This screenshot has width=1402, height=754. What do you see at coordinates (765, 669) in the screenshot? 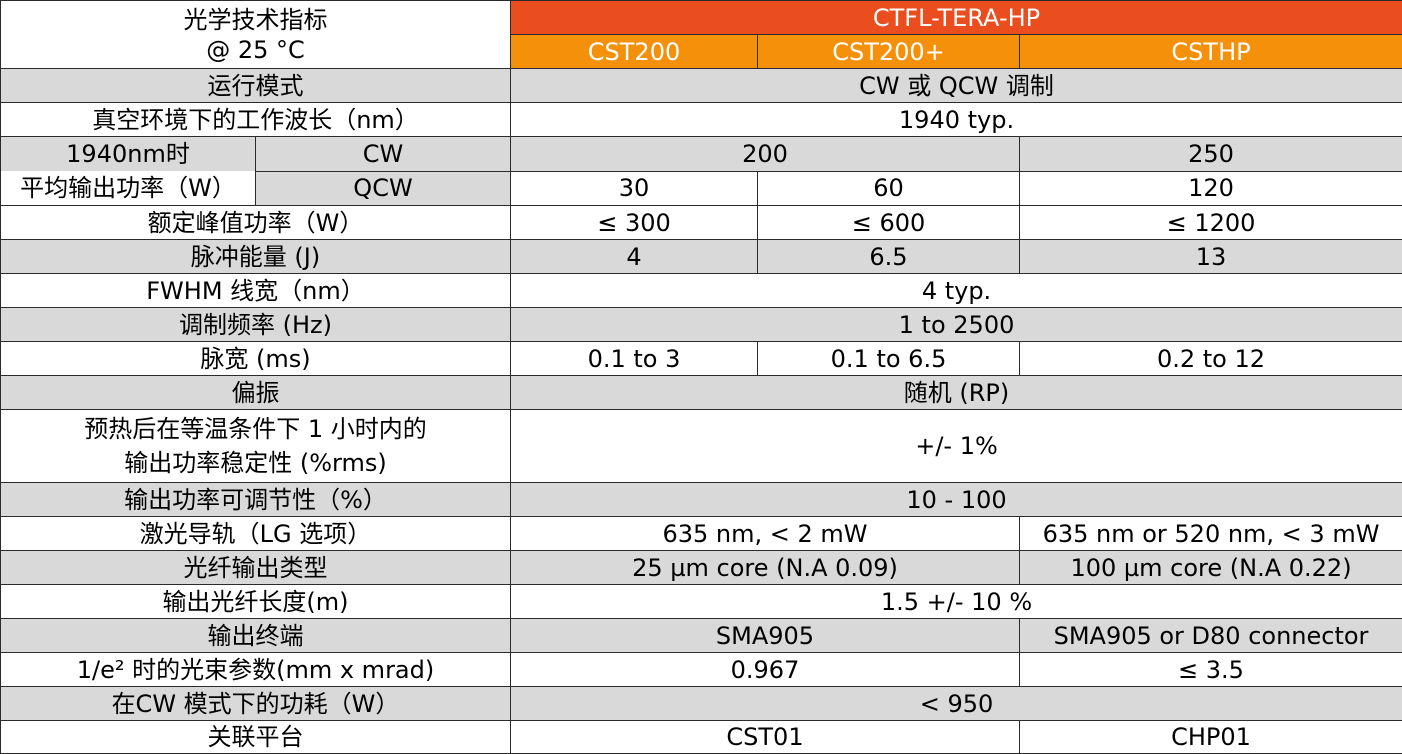
I see `row-value: 0.967` at bounding box center [765, 669].